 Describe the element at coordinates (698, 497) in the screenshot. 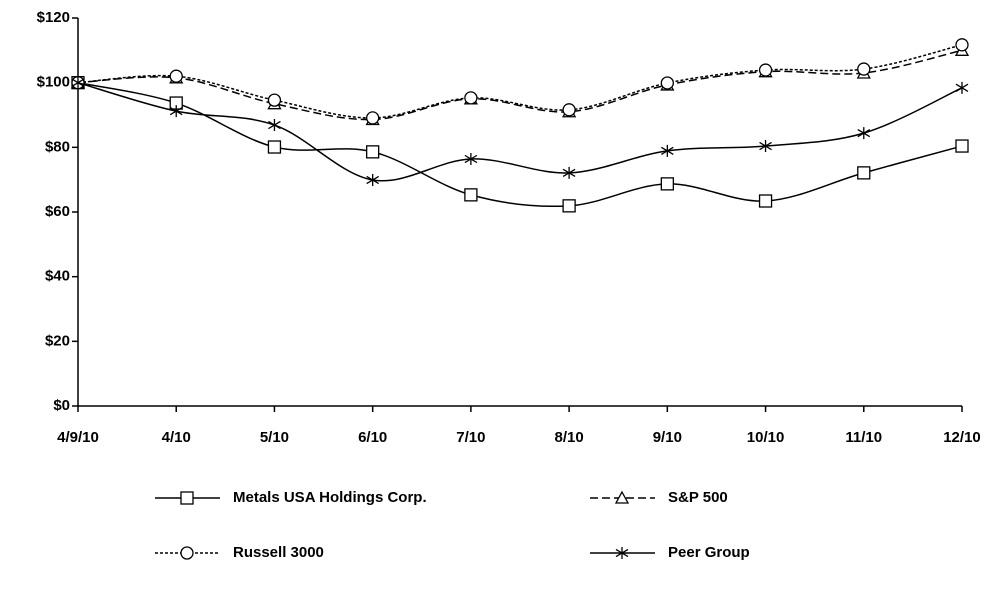

I see `legend-label: S&P 500` at that location.